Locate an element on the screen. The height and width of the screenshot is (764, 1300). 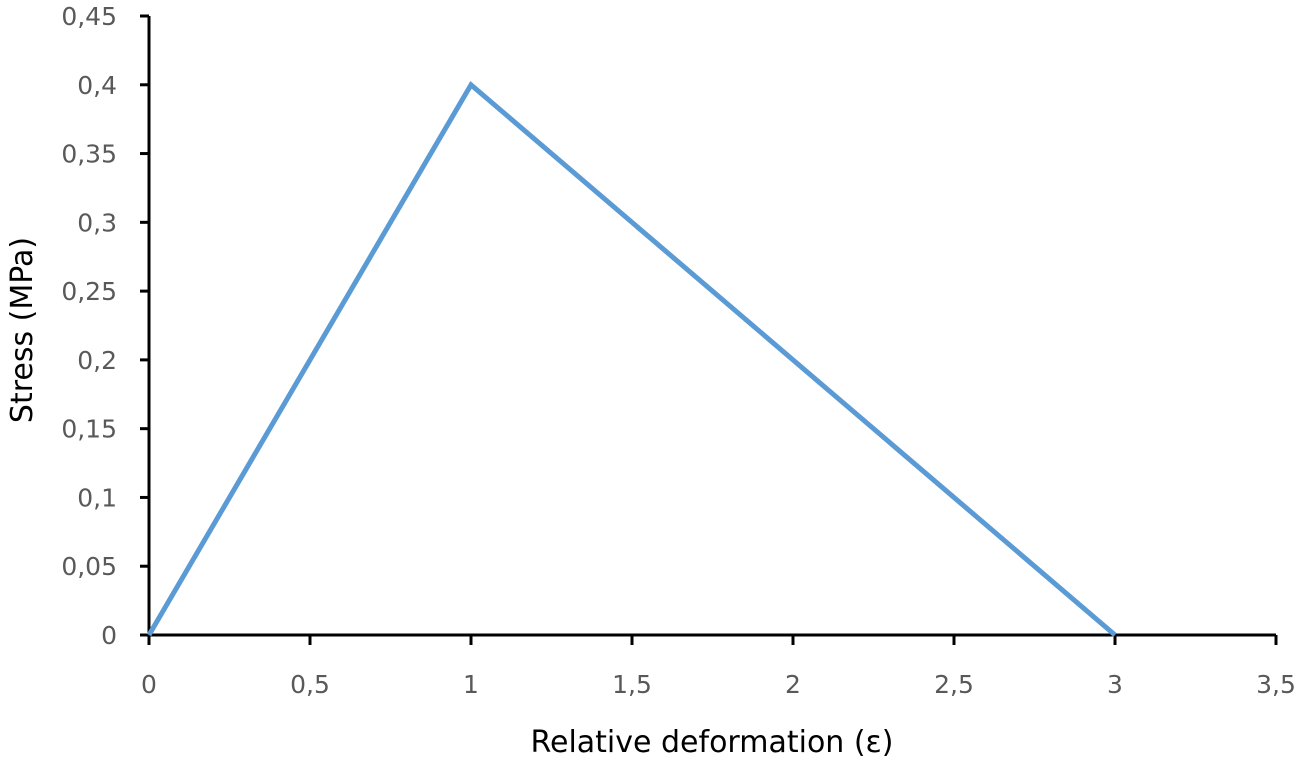
y-tick-label: 0,15 is located at coordinates (89, 429).